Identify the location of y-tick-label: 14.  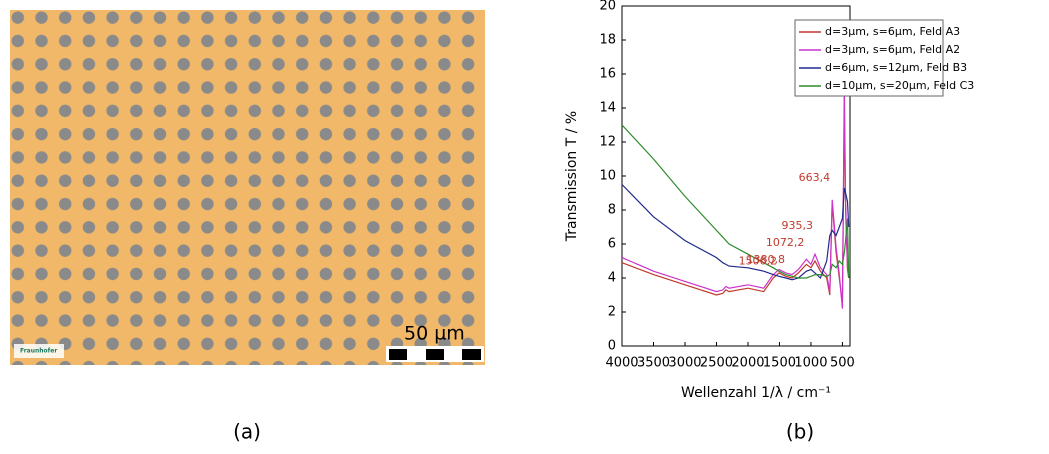
(607, 108).